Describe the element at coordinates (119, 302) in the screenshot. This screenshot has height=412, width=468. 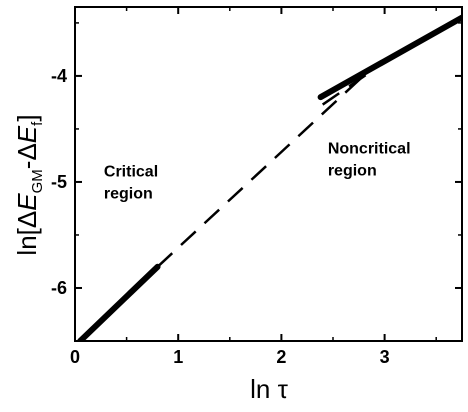
I see `series-line-1-thick-solid` at that location.